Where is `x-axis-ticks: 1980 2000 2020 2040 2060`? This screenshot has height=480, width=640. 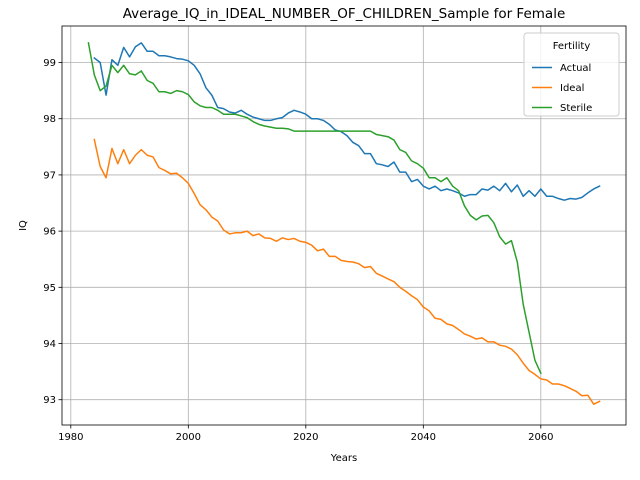
x-axis-ticks: 1980 2000 2020 2040 2060 is located at coordinates (306, 434).